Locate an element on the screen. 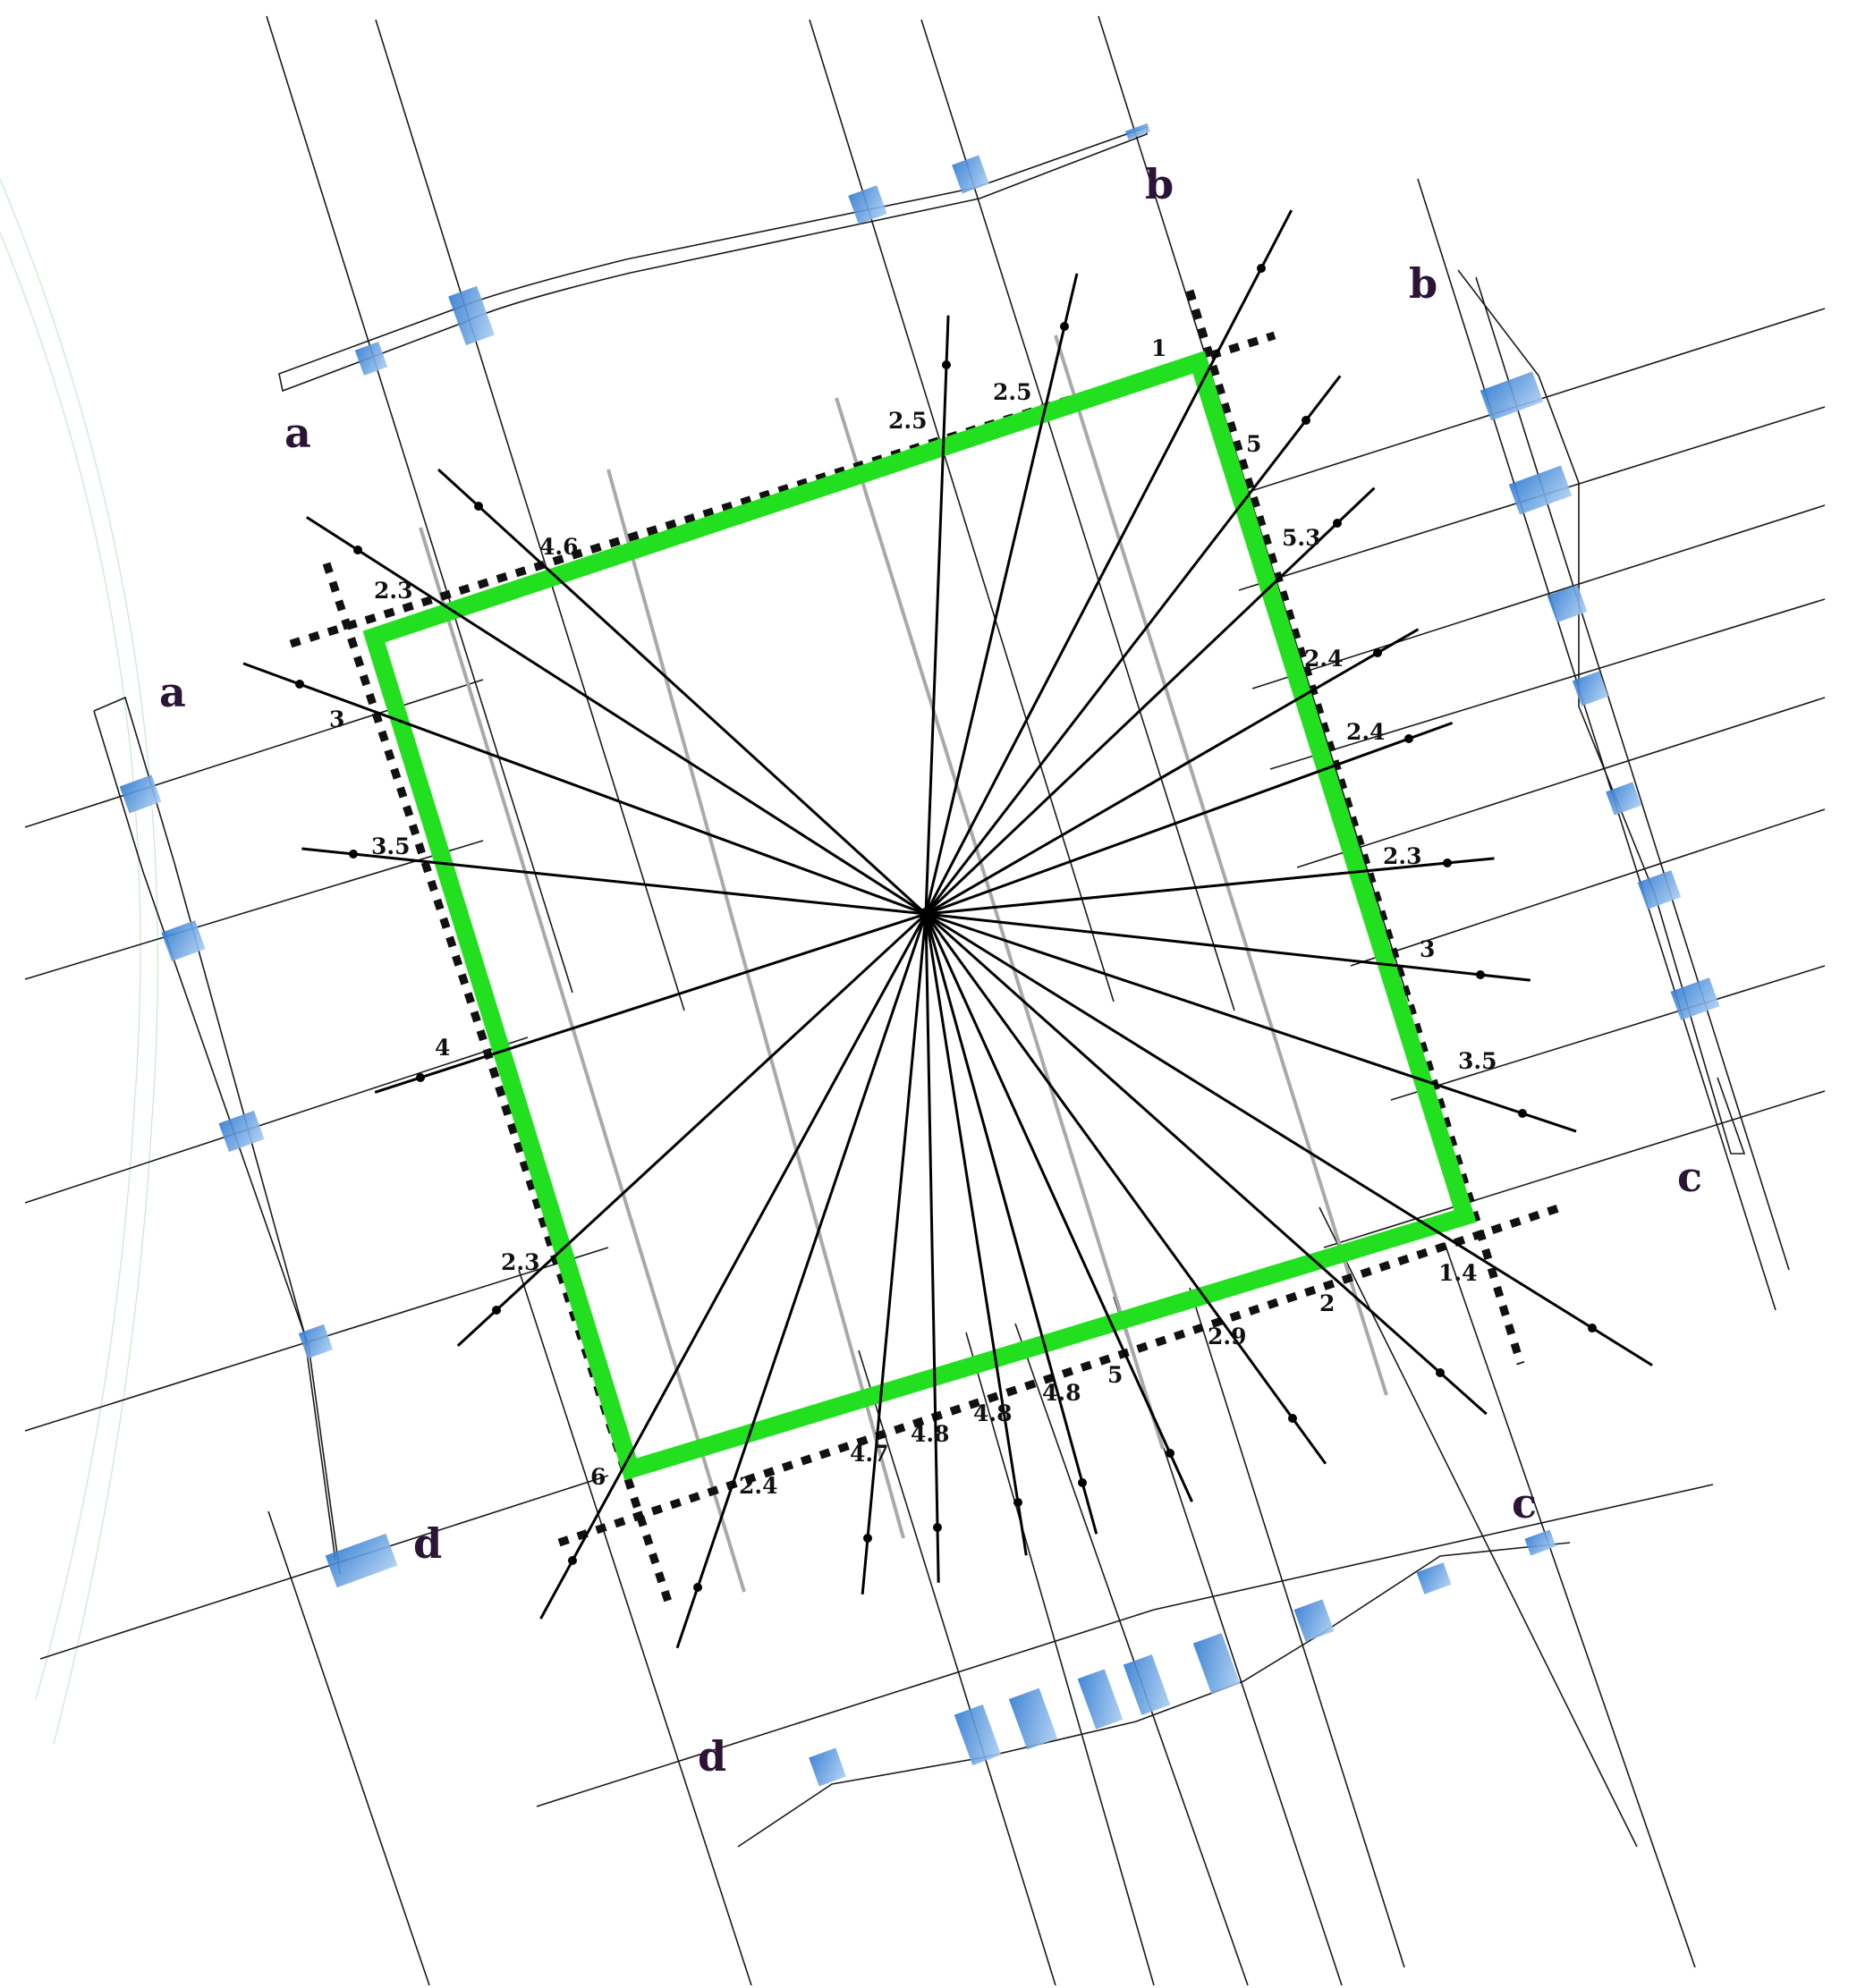 Image resolution: width=1874 pixels, height=1988 pixels. corner-label-d-bottom: d is located at coordinates (712, 1756).